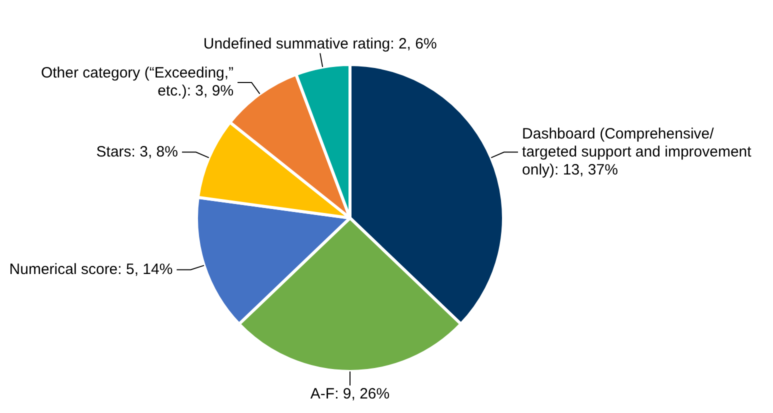  I want to click on slice-label: Dashboard (Comprehensive/ targeted support and improvement only): 13, 37%, so click(637, 151).